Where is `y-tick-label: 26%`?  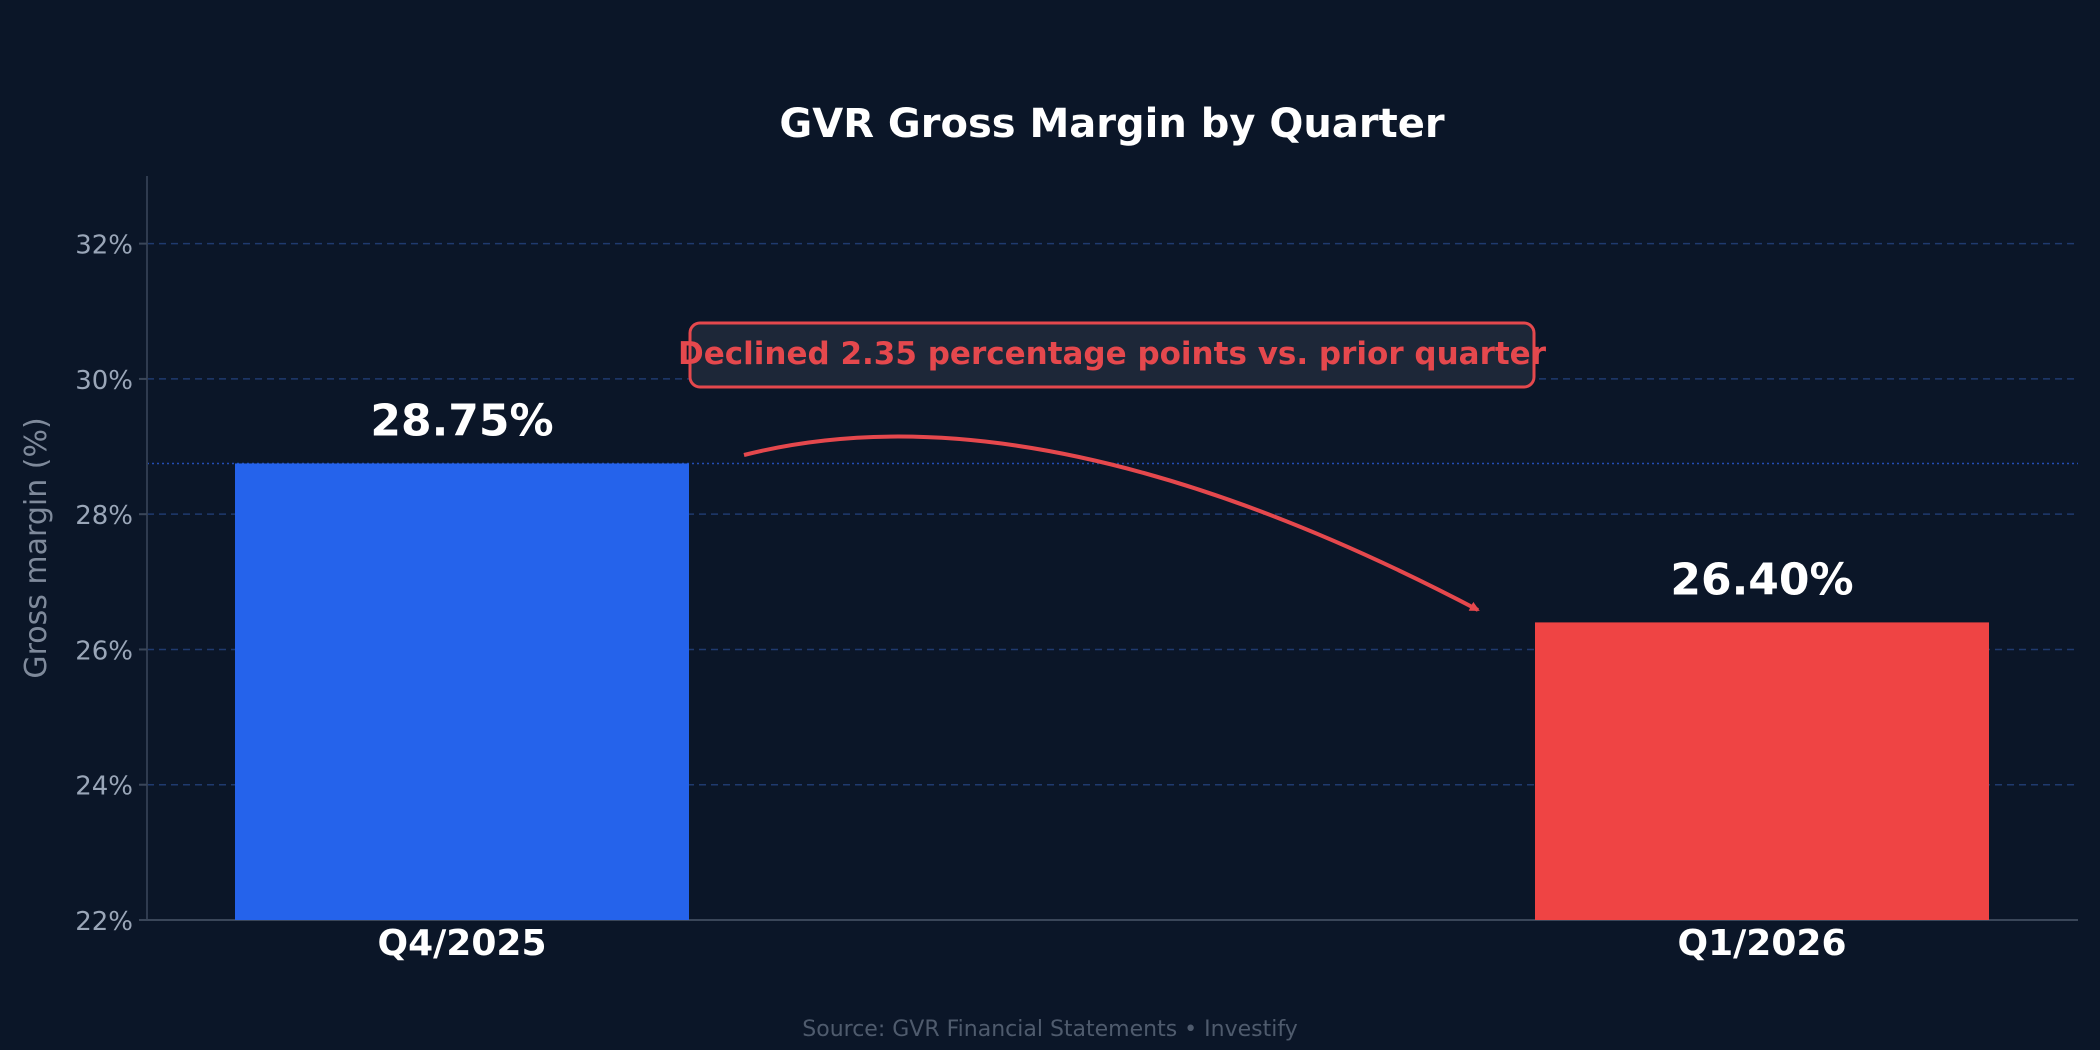
y-tick-label: 26% is located at coordinates (104, 651).